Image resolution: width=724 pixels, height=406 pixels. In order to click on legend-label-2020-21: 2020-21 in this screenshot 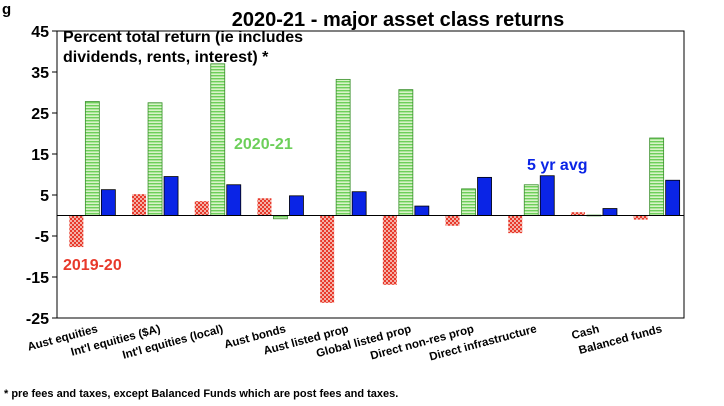, I will do `click(263, 144)`.